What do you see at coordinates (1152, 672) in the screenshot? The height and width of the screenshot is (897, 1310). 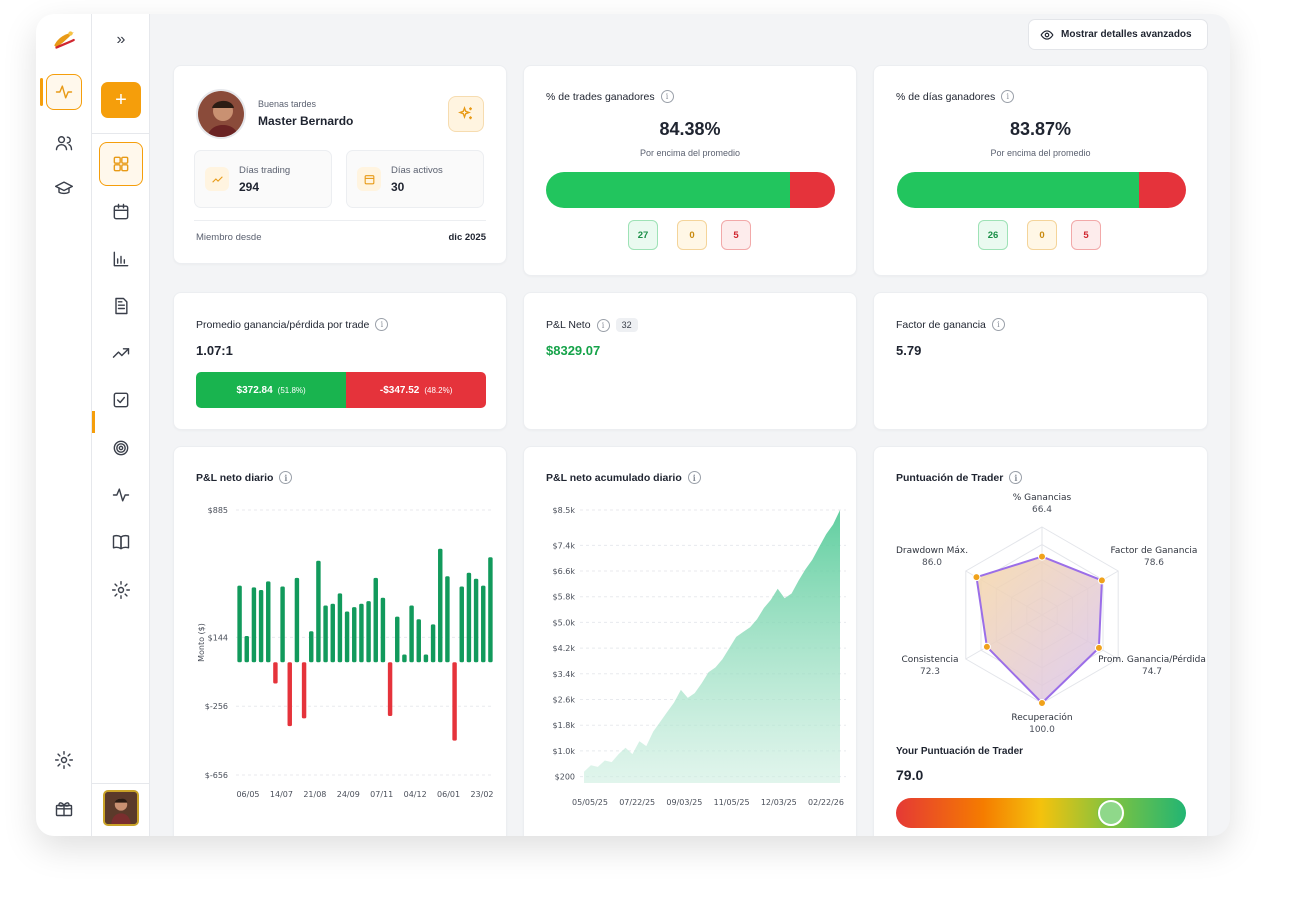 I see `radar-axis-value: 74.7` at bounding box center [1152, 672].